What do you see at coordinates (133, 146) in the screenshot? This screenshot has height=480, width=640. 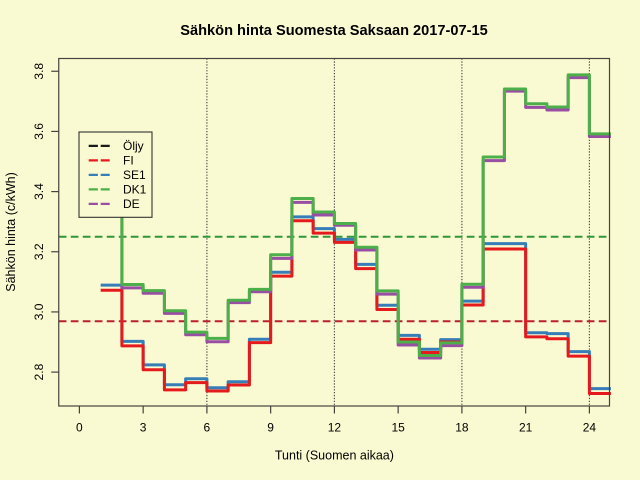 I see `svg-text: Öljy` at bounding box center [133, 146].